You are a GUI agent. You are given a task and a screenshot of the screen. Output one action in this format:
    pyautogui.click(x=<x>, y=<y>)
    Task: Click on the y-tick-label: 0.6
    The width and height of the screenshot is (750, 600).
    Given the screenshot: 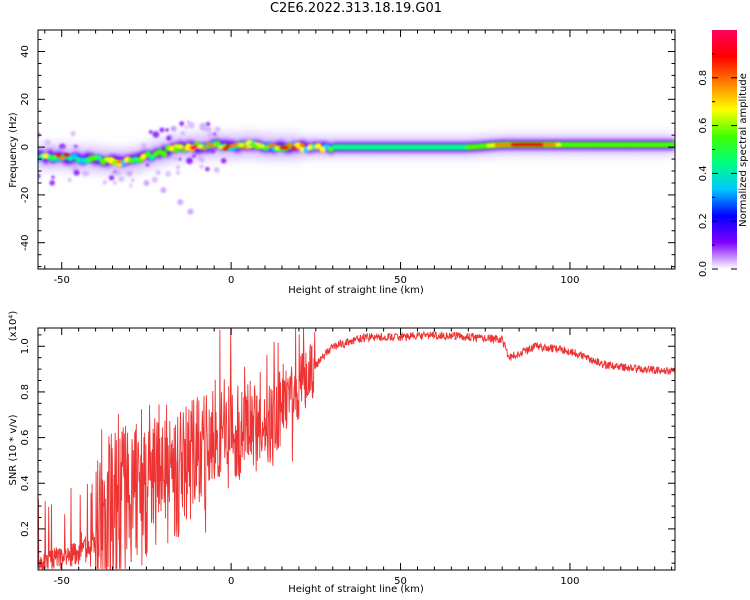 What is the action you would take?
    pyautogui.click(x=25, y=438)
    